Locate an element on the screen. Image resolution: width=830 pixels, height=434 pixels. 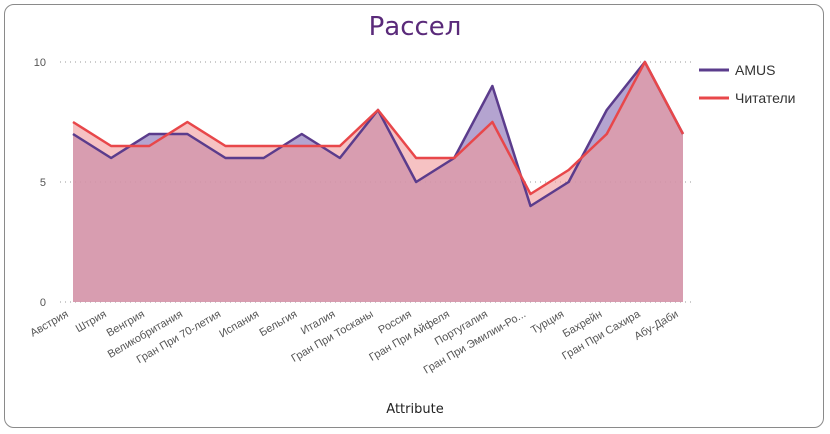
y-tick-label: 10 is located at coordinates (40, 63).